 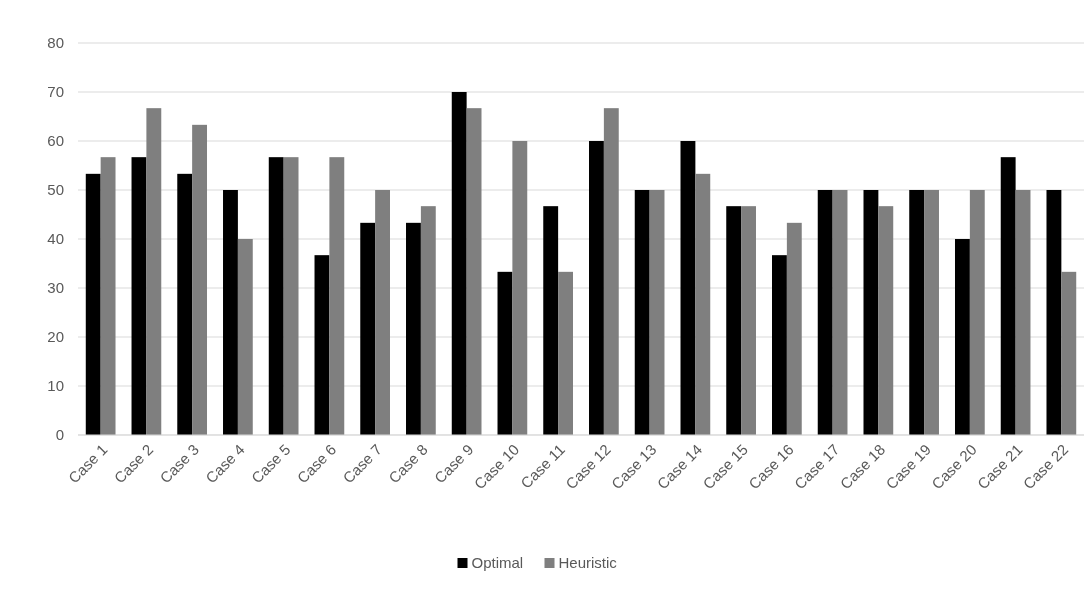 I want to click on y-tick-label: 70, so click(x=55, y=92).